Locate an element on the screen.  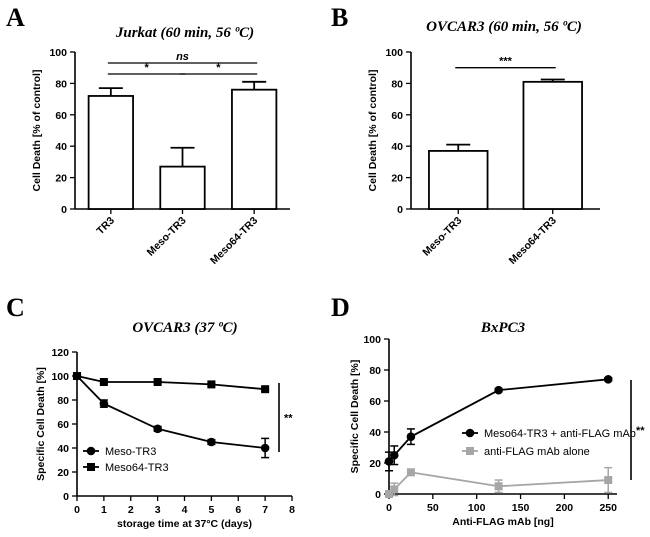
x-tick-label: 2 is located at coordinates (131, 510).